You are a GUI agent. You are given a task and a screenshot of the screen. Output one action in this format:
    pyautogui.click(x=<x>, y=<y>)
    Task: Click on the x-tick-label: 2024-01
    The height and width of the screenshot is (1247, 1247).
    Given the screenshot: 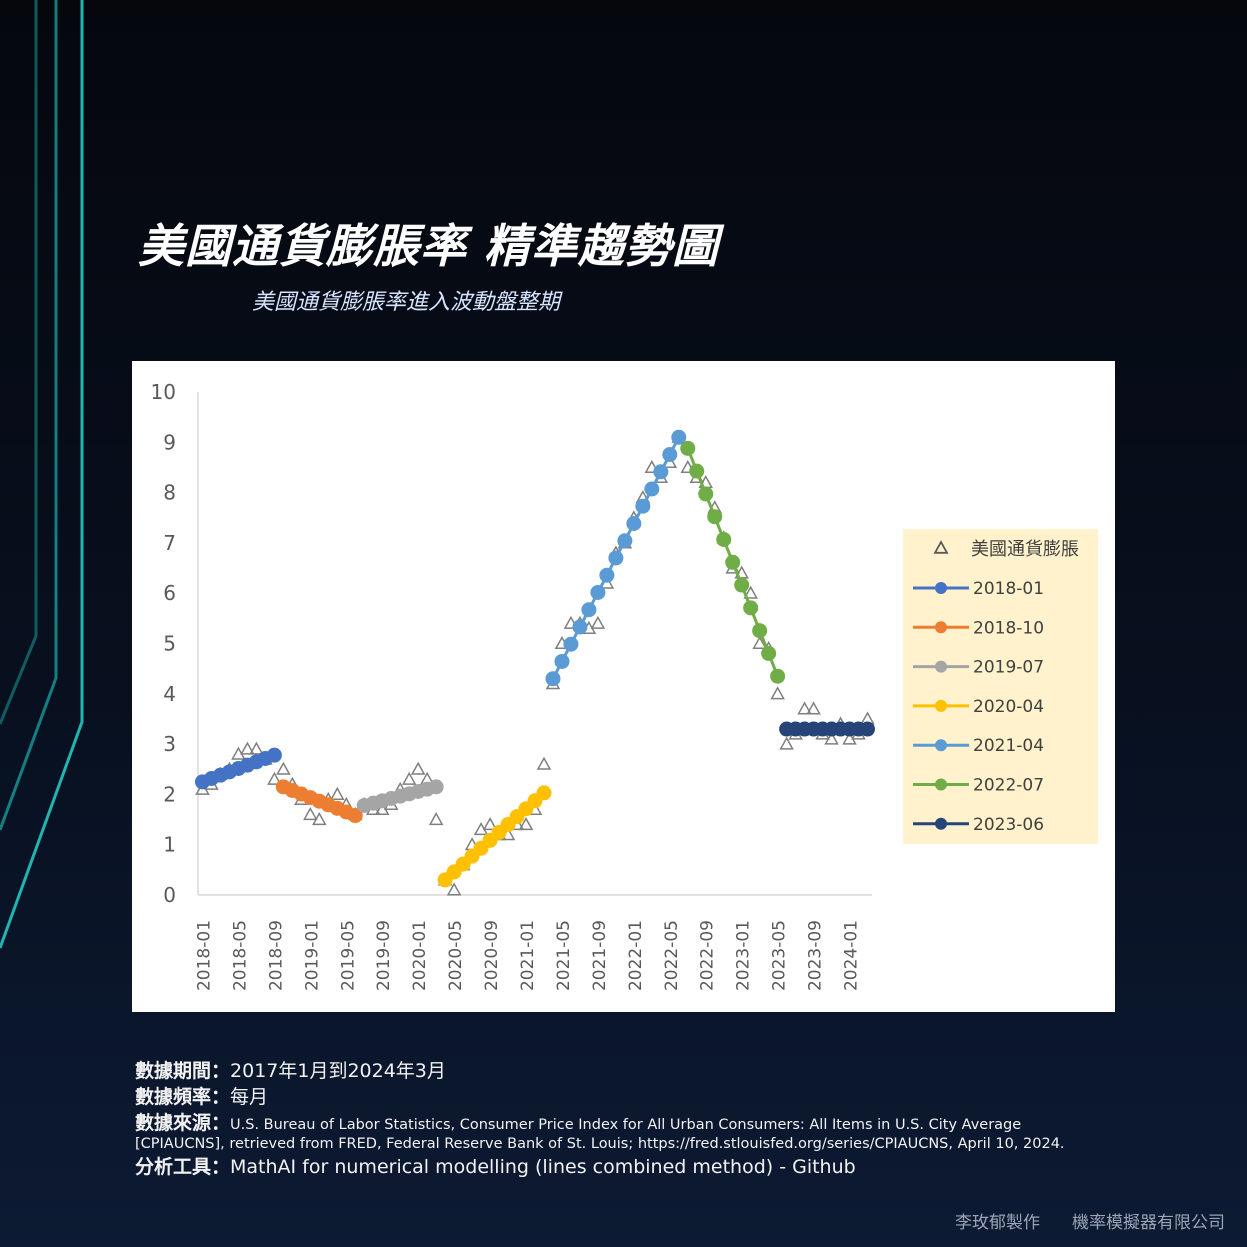 What is the action you would take?
    pyautogui.click(x=852, y=955)
    